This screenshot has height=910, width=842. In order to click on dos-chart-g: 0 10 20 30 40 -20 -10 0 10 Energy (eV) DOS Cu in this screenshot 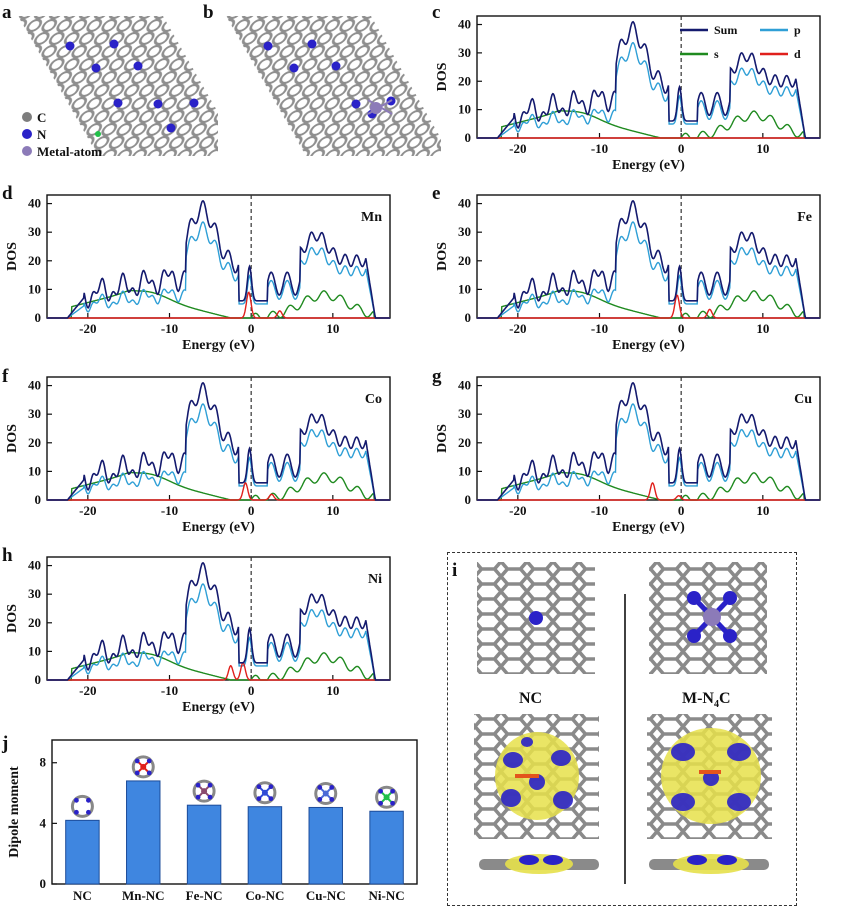, I will do `click(628, 455)`.